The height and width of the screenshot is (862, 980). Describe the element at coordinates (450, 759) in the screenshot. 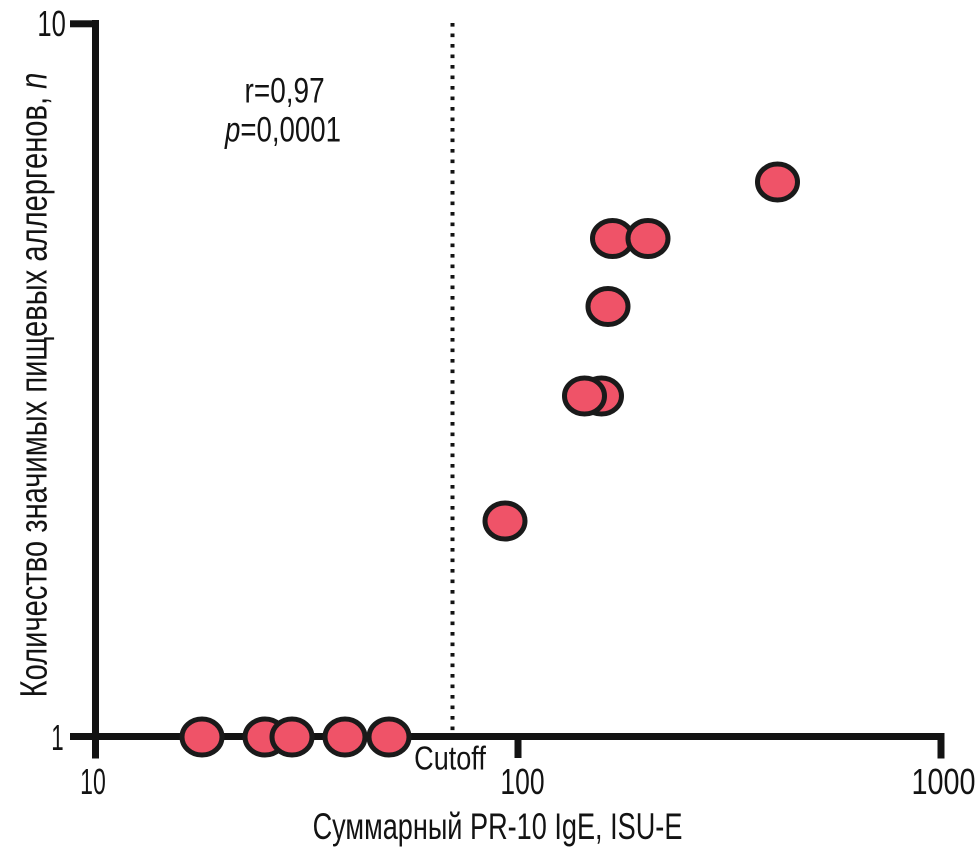

I see `svg-text: Cutoff` at that location.